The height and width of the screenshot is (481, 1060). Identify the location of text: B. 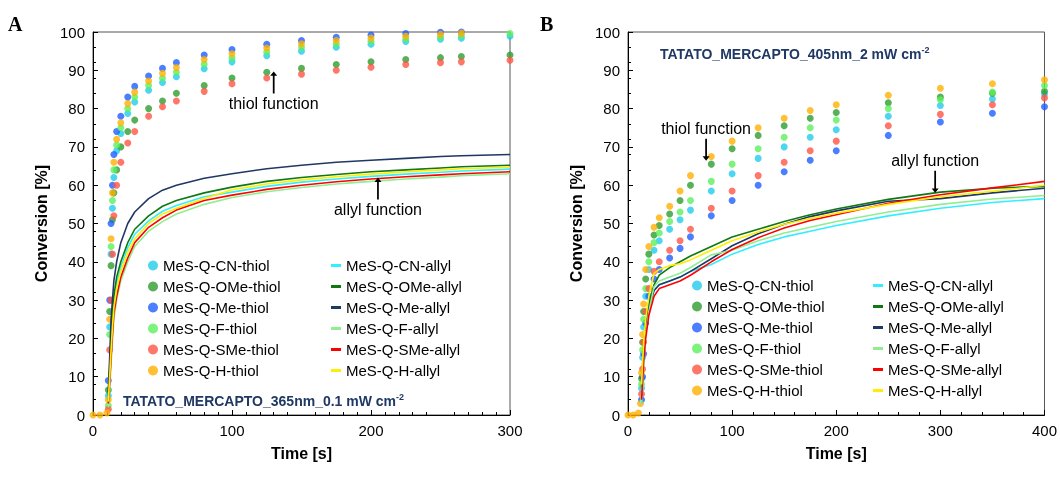
(547, 24).